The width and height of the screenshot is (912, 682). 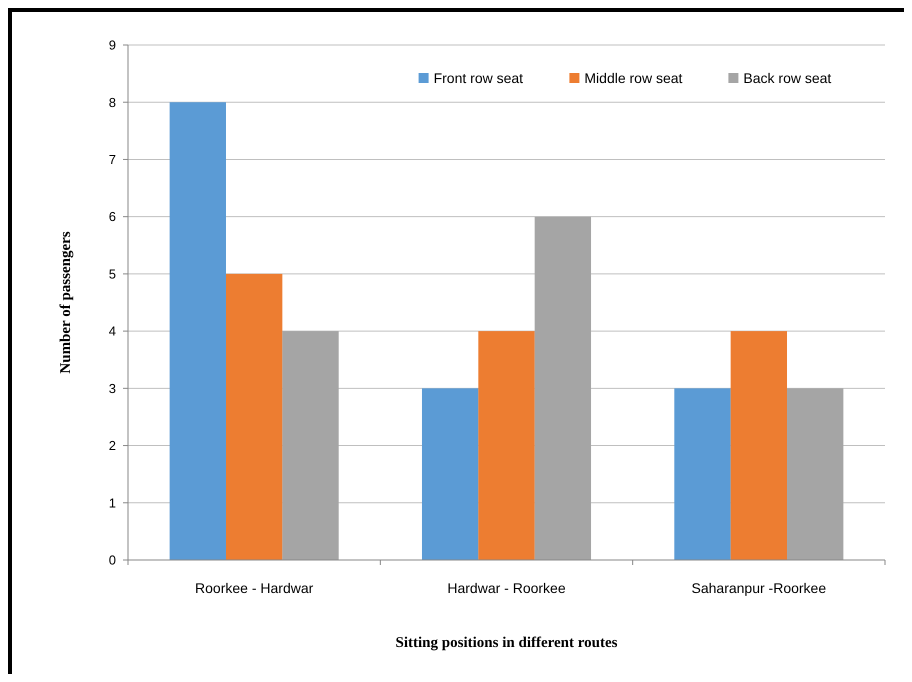 What do you see at coordinates (506, 588) in the screenshot?
I see `x-tick-label: Hardwar - Roorkee` at bounding box center [506, 588].